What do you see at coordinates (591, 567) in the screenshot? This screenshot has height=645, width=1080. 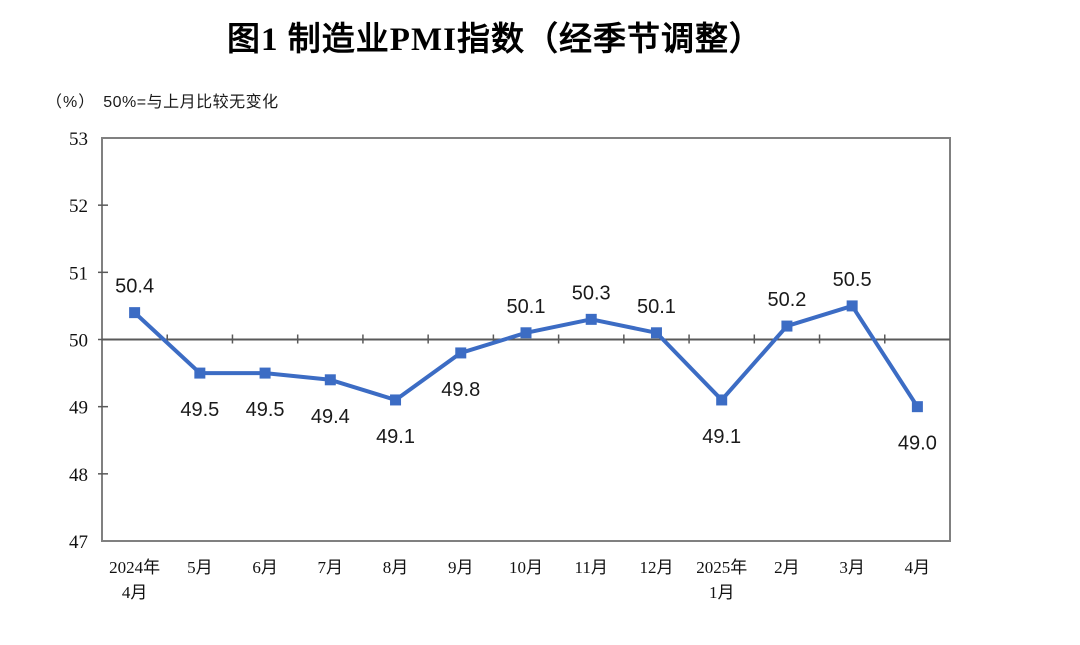 I see `x-axis-label: 11月` at bounding box center [591, 567].